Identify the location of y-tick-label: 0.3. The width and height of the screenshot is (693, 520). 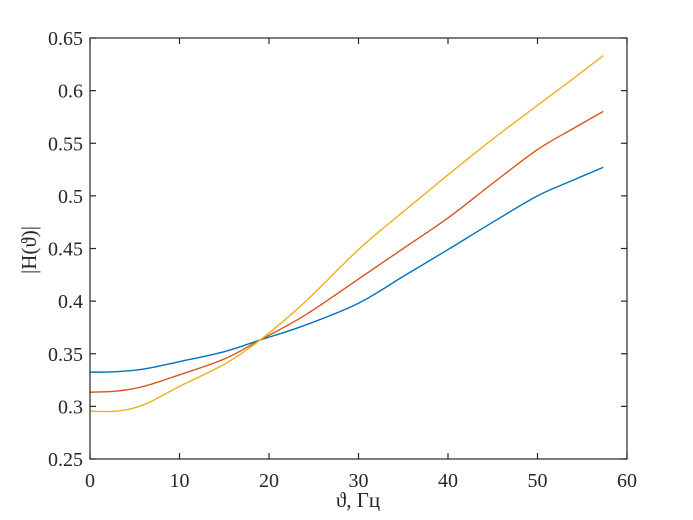
(70, 407).